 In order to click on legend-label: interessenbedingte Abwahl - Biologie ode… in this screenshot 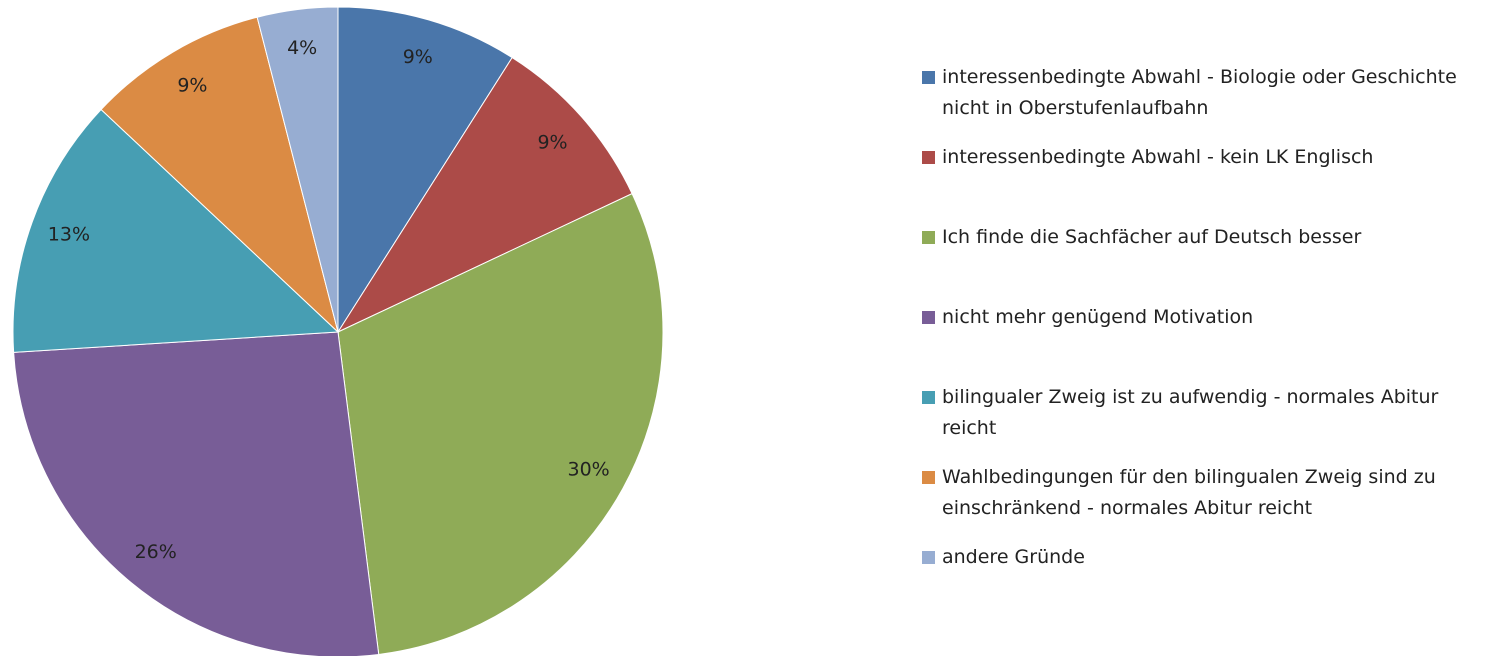, I will do `click(1199, 92)`.